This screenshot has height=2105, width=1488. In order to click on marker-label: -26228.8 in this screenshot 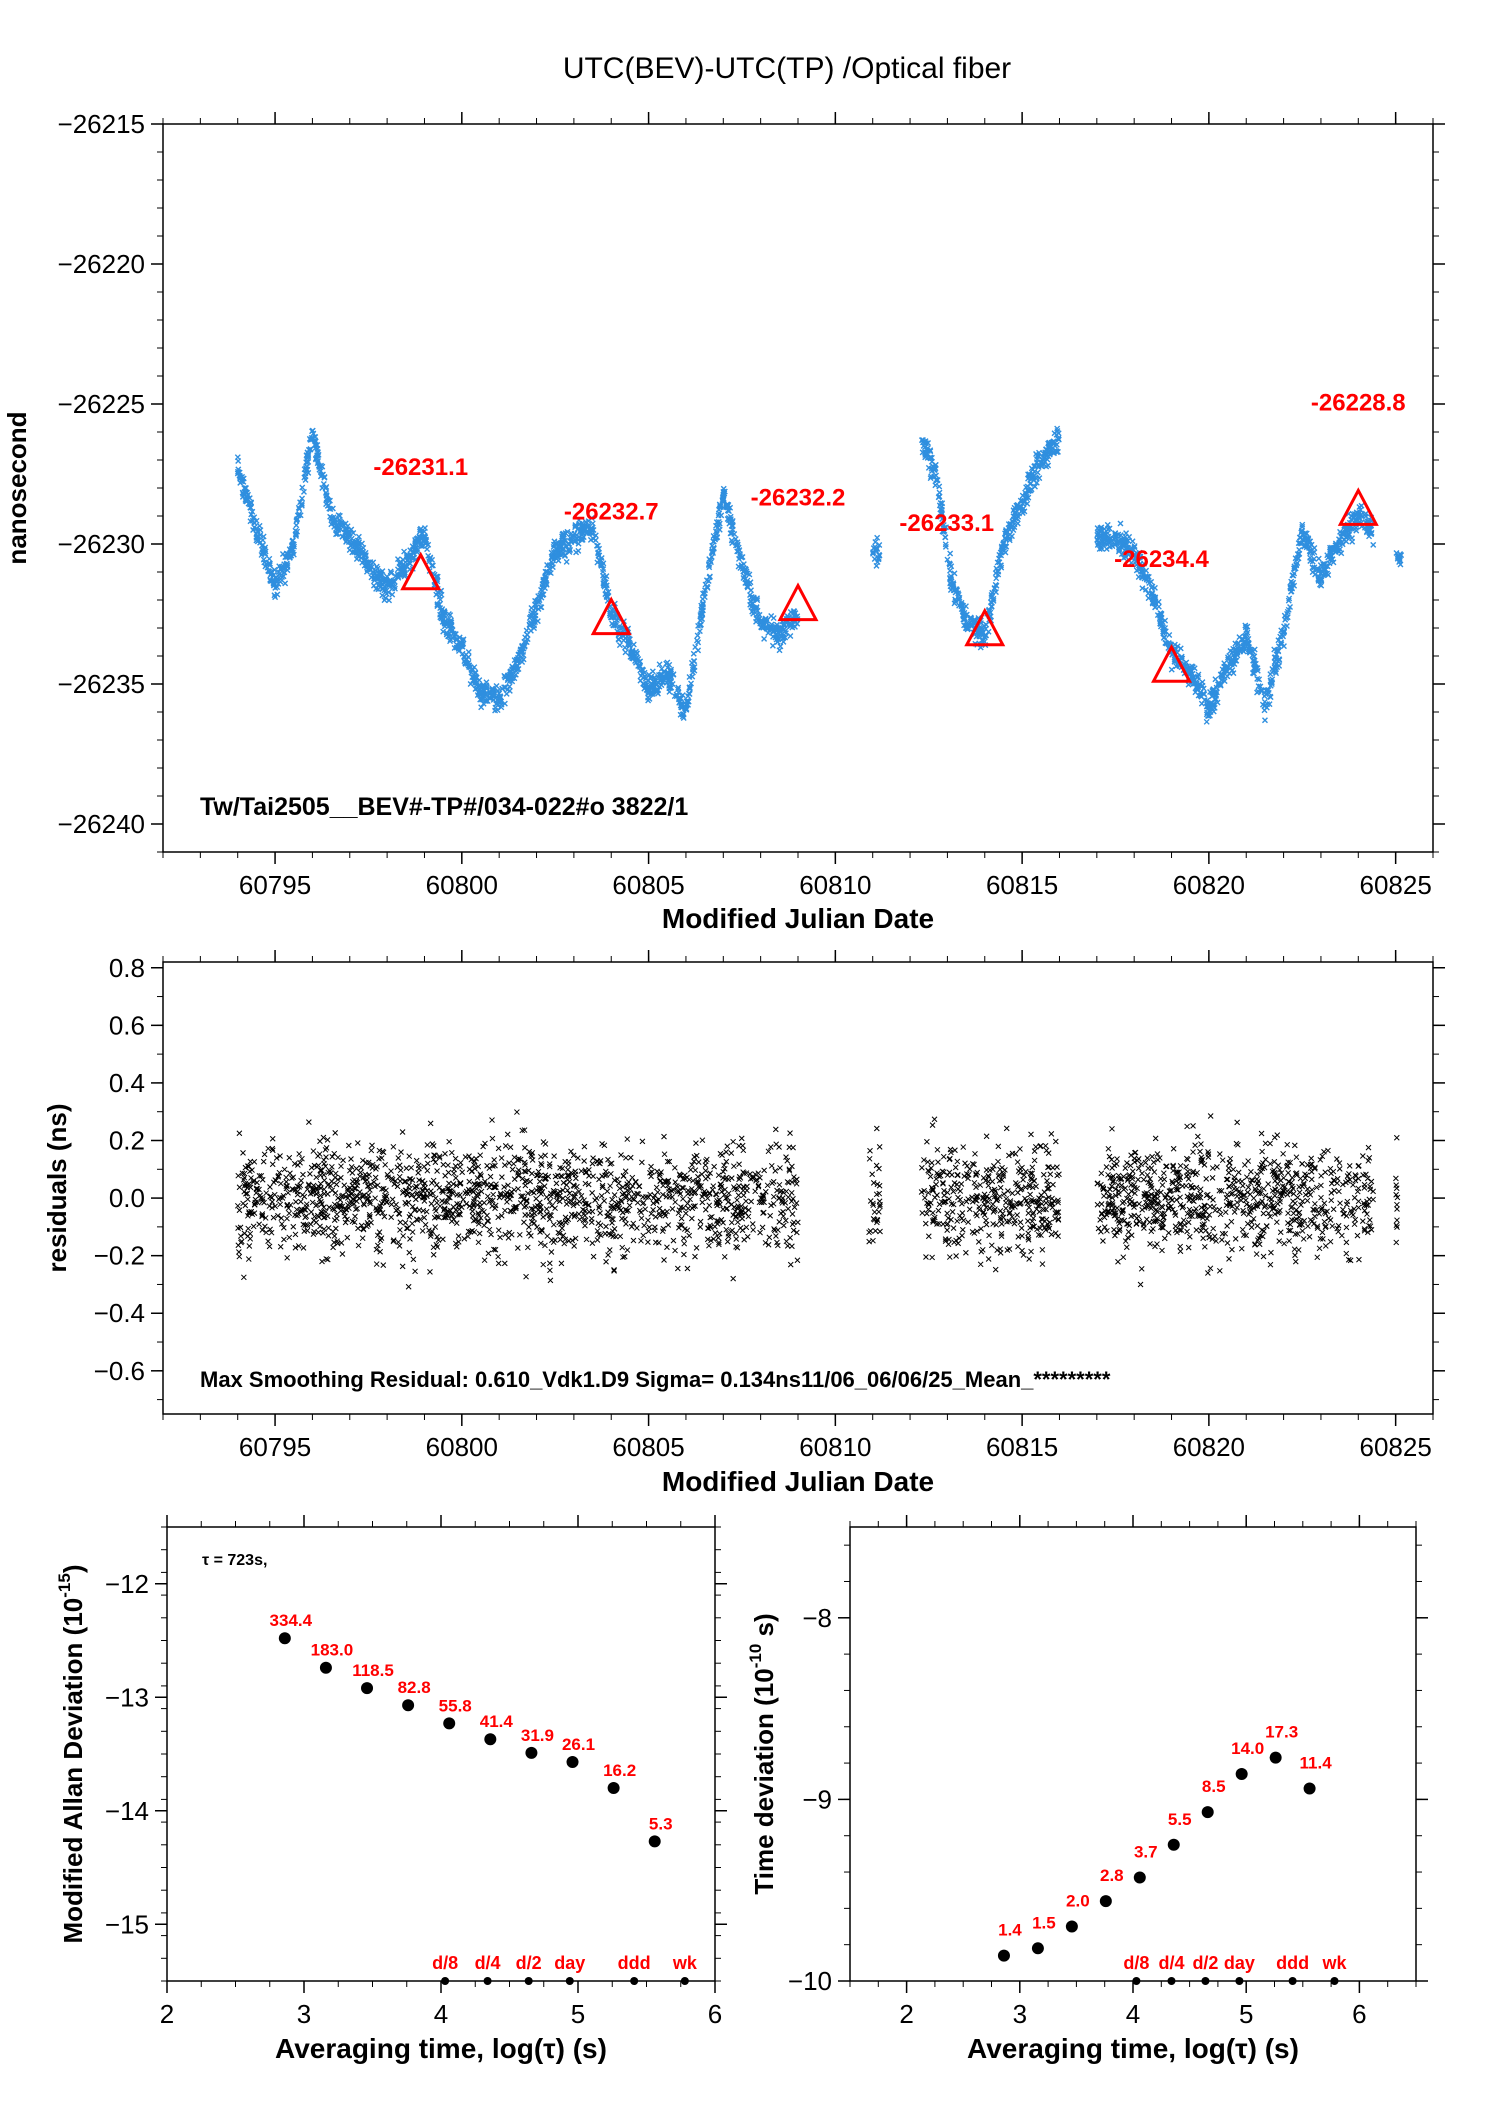, I will do `click(1358, 402)`.